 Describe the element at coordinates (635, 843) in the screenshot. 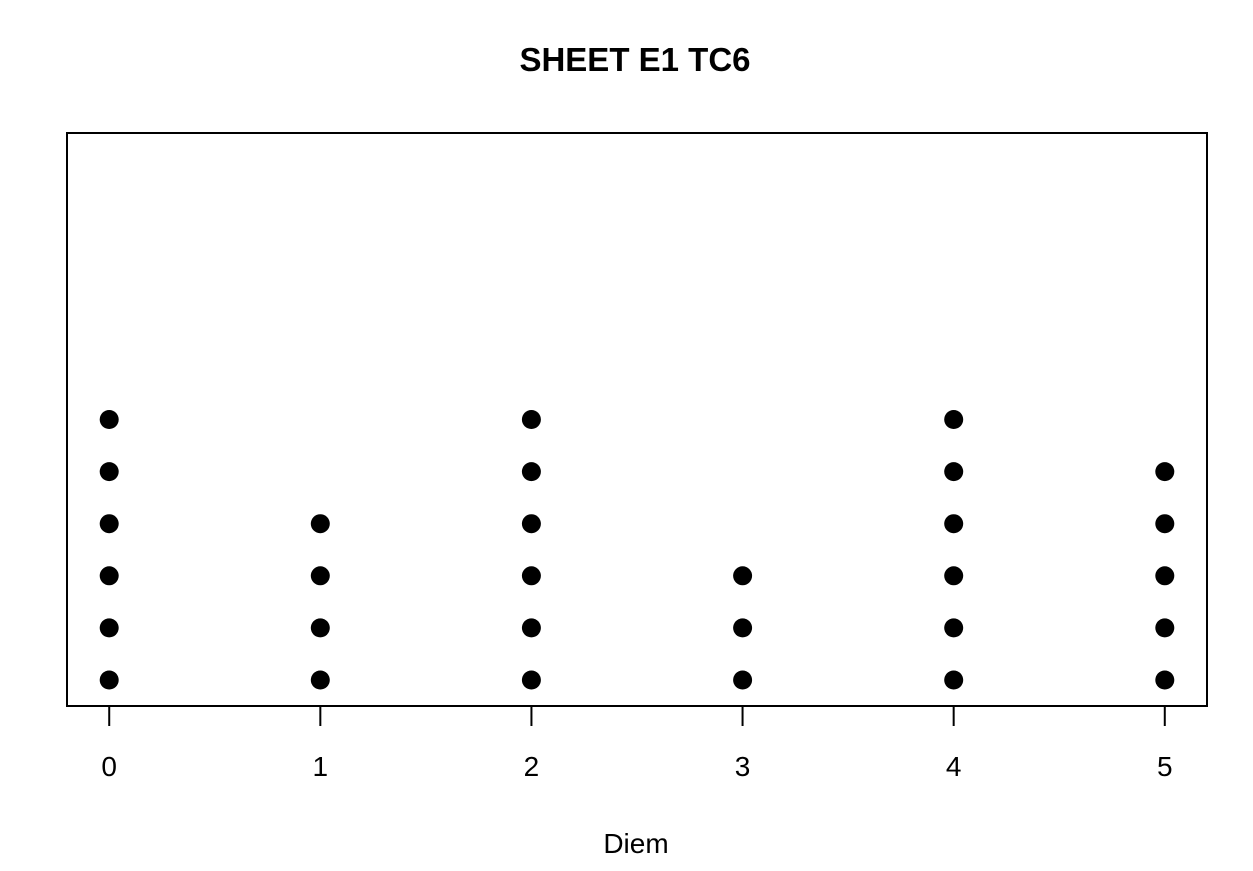

I see `x-axis-label: Diem` at that location.